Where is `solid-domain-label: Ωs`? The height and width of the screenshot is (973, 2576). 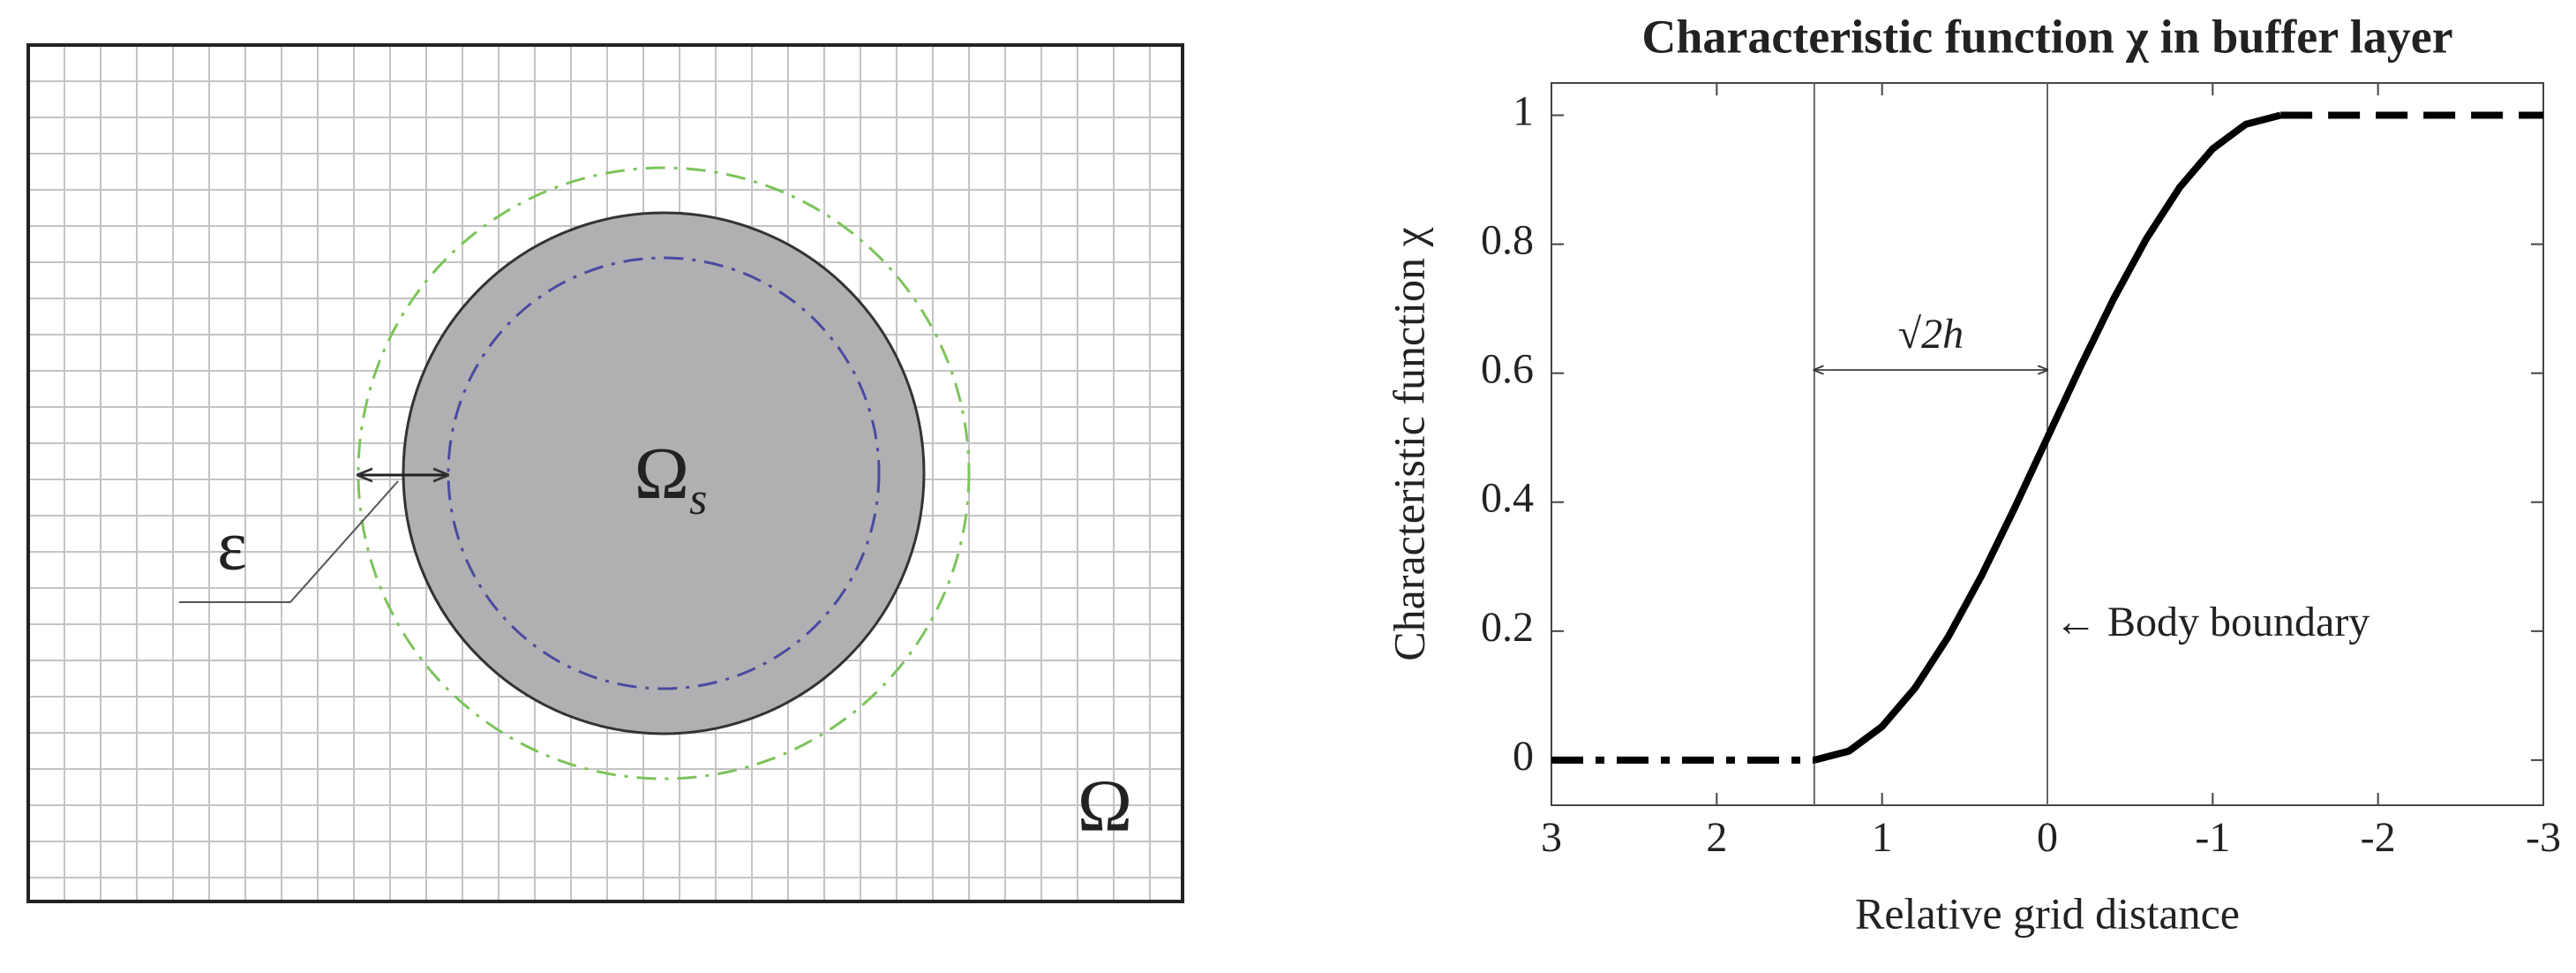 solid-domain-label: Ωs is located at coordinates (671, 478).